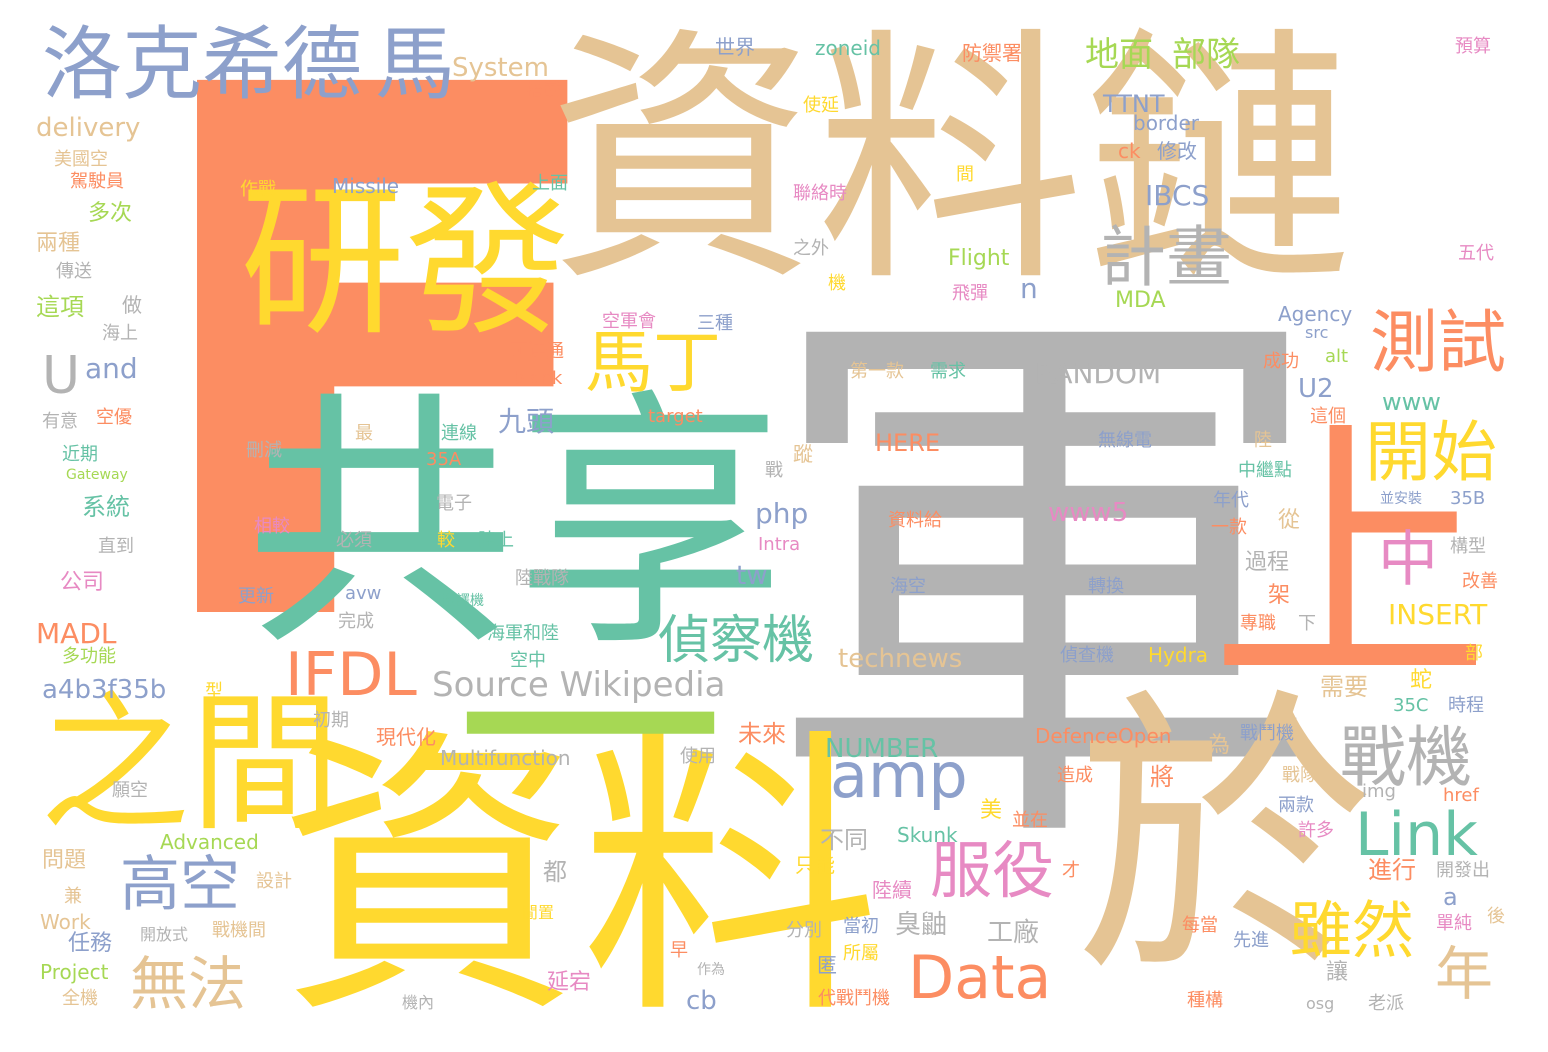  Describe the element at coordinates (1473, 47) in the screenshot. I see `word: 預算` at that location.